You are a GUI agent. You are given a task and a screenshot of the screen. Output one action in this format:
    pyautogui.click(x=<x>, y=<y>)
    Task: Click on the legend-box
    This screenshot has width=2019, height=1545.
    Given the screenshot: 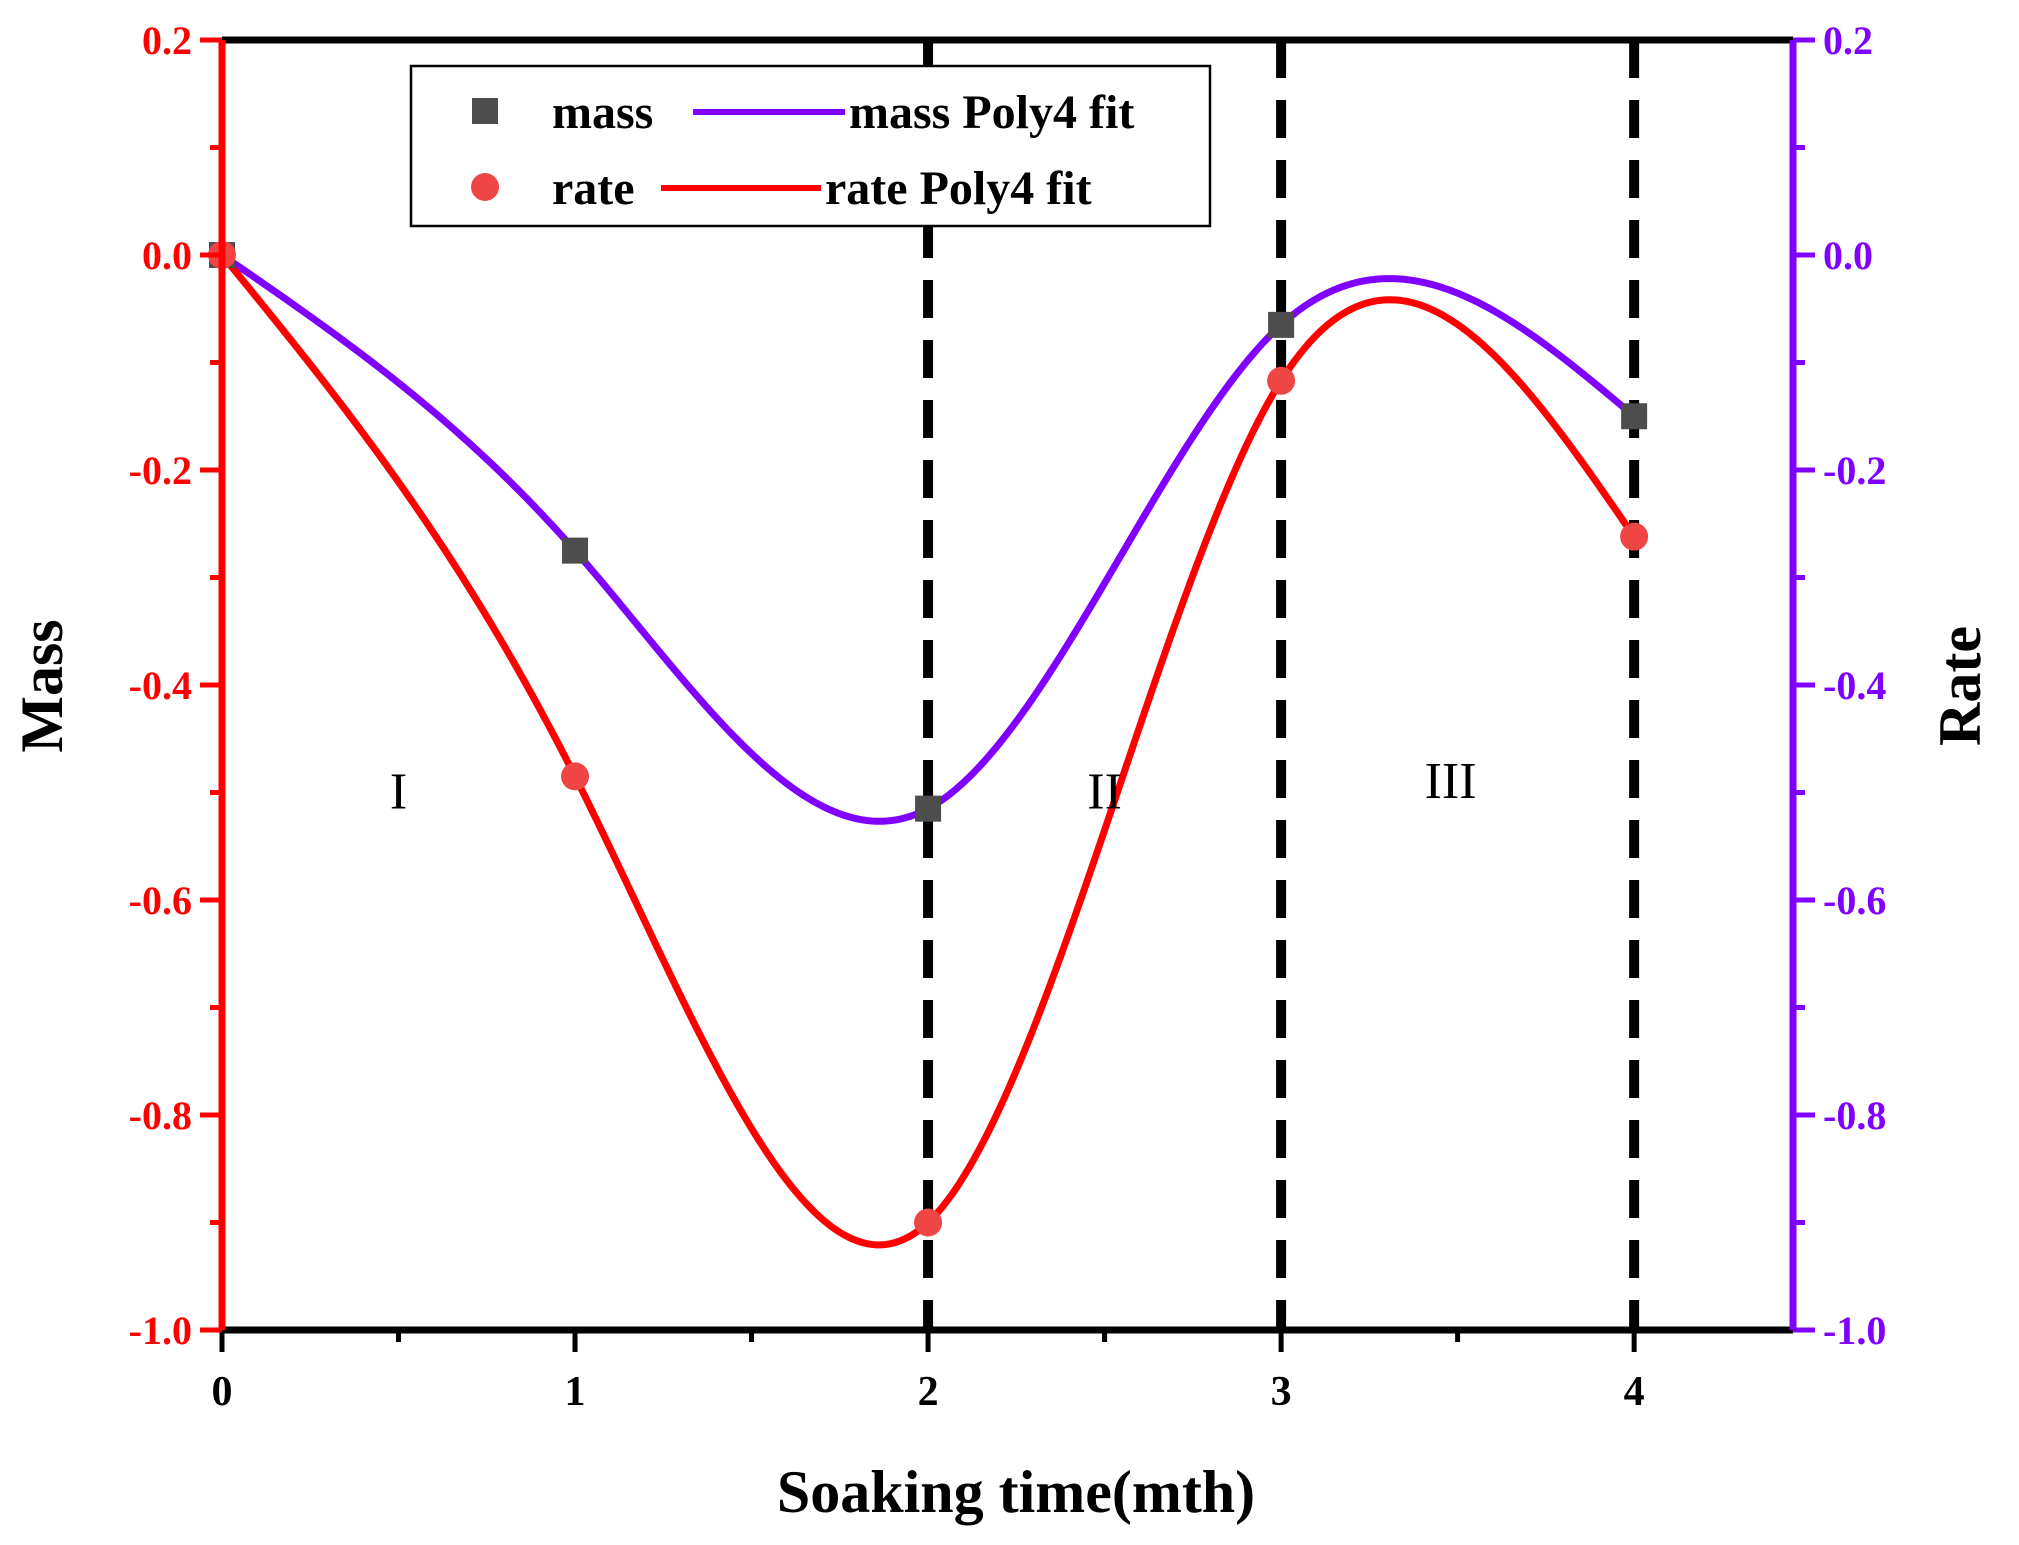 What is the action you would take?
    pyautogui.click(x=810, y=146)
    